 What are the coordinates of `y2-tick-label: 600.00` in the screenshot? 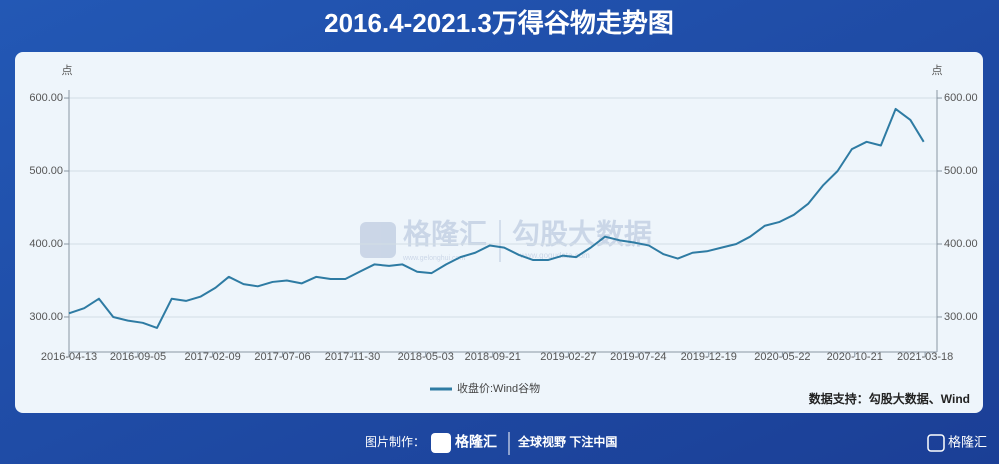 It's located at (961, 98).